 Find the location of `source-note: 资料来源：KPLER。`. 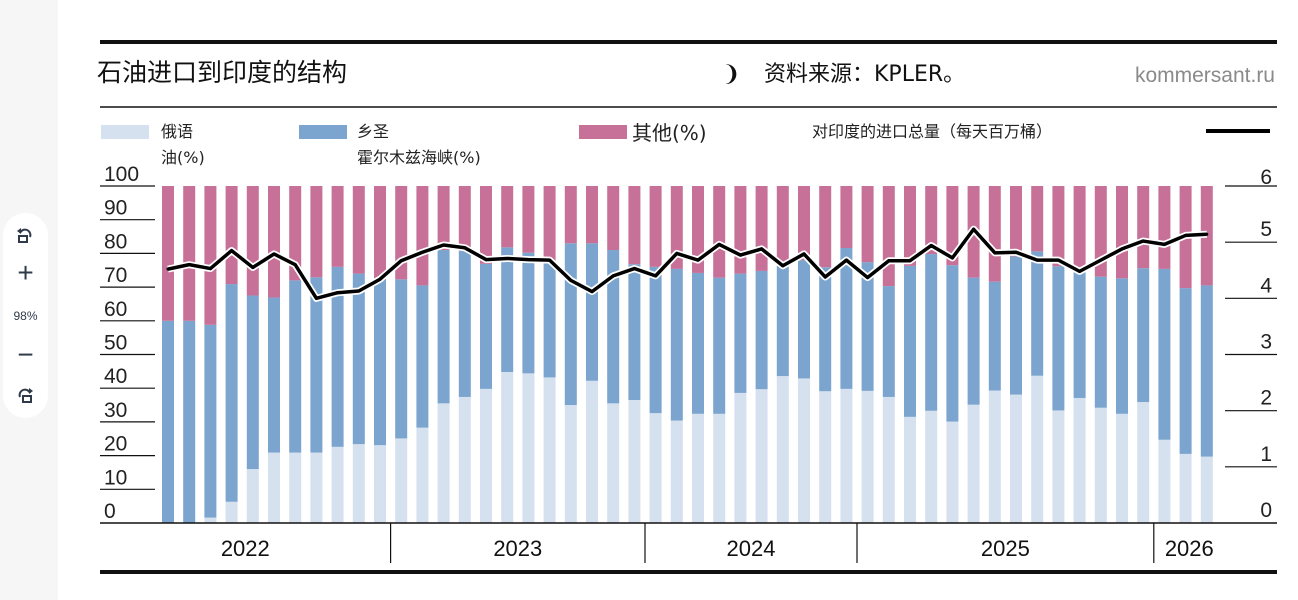

source-note: 资料来源：KPLER。 is located at coordinates (864, 74).